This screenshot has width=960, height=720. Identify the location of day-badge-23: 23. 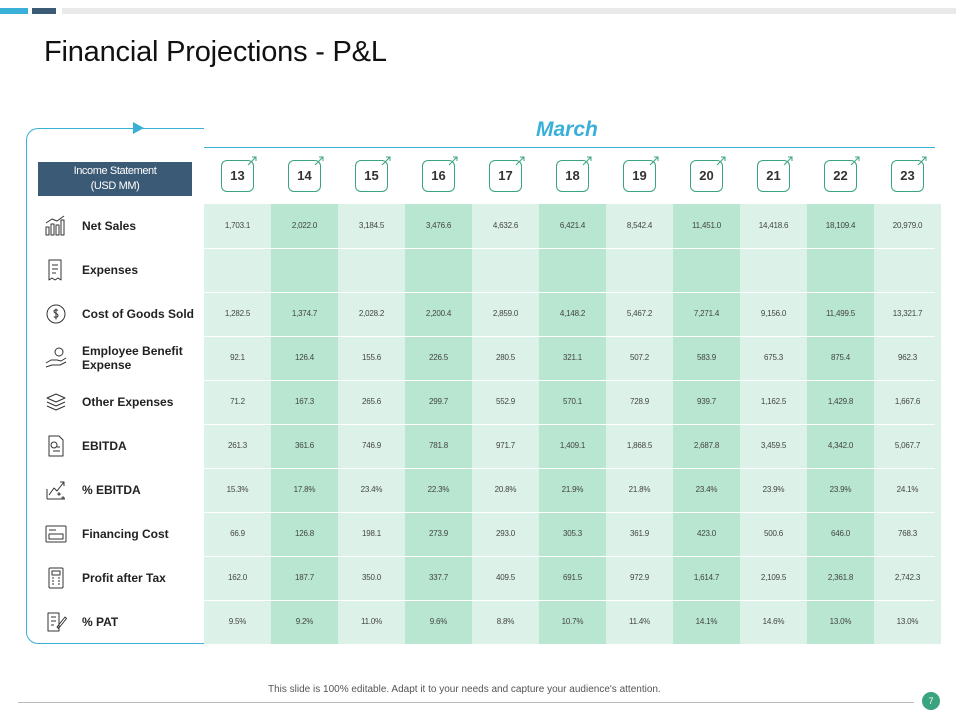
(909, 174).